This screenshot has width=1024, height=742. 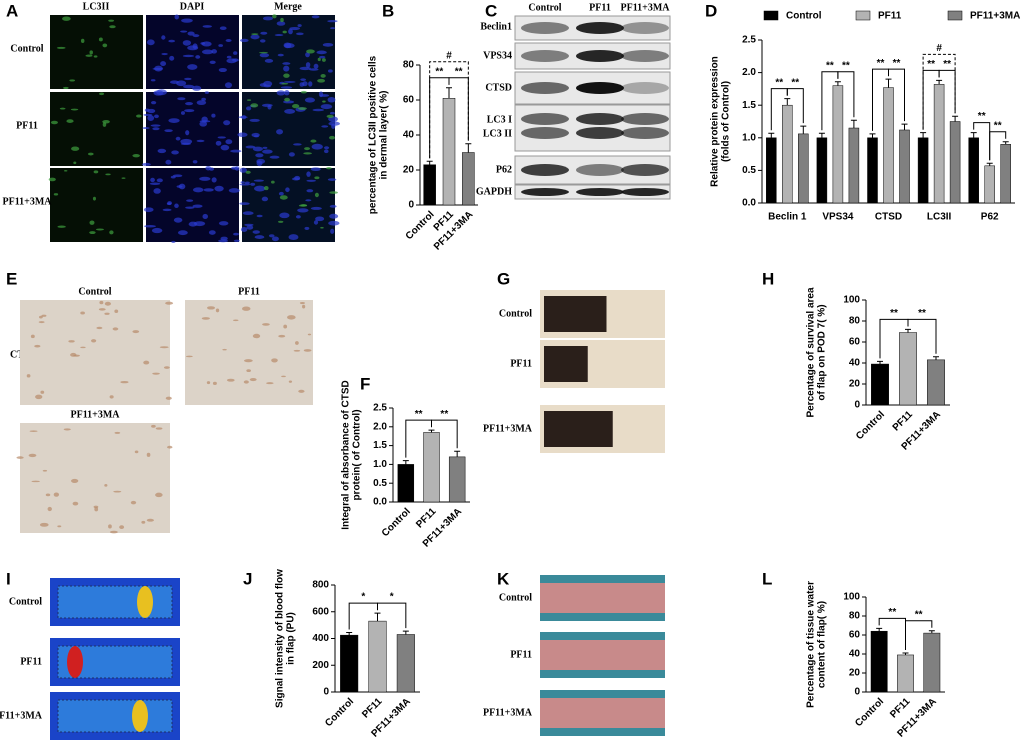 I want to click on x-tick-label: PF11, so click(x=372, y=708).